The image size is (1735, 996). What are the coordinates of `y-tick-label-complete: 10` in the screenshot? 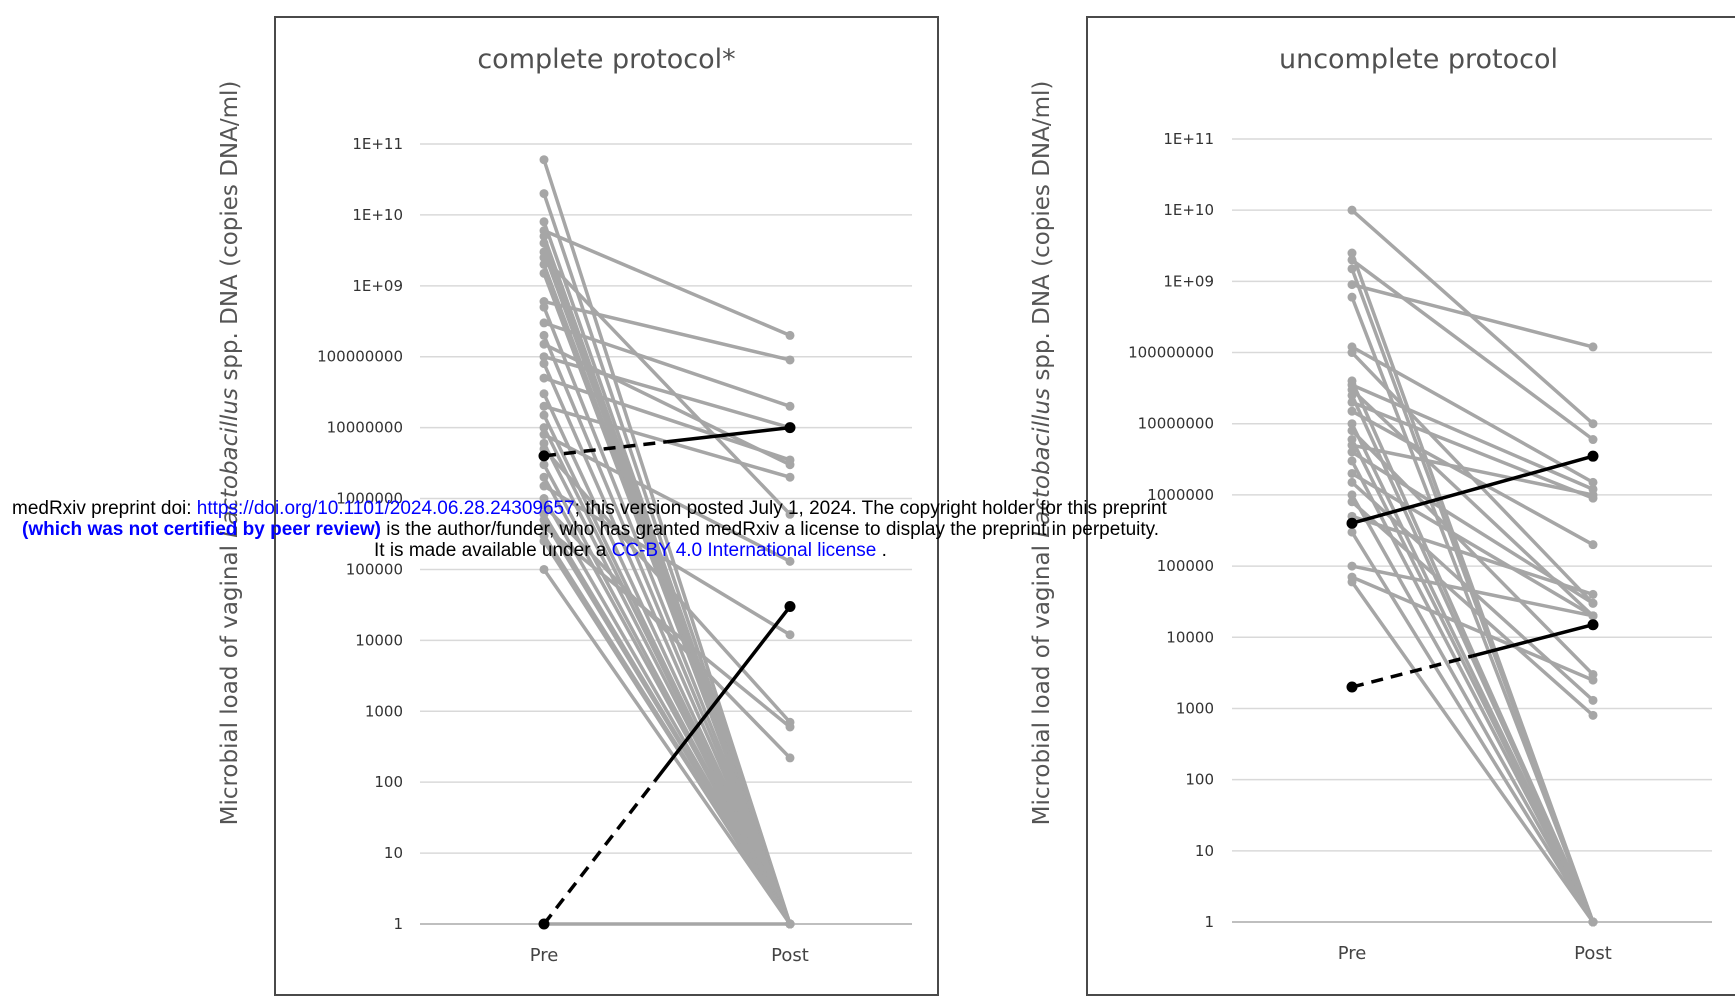 It's located at (393, 853).